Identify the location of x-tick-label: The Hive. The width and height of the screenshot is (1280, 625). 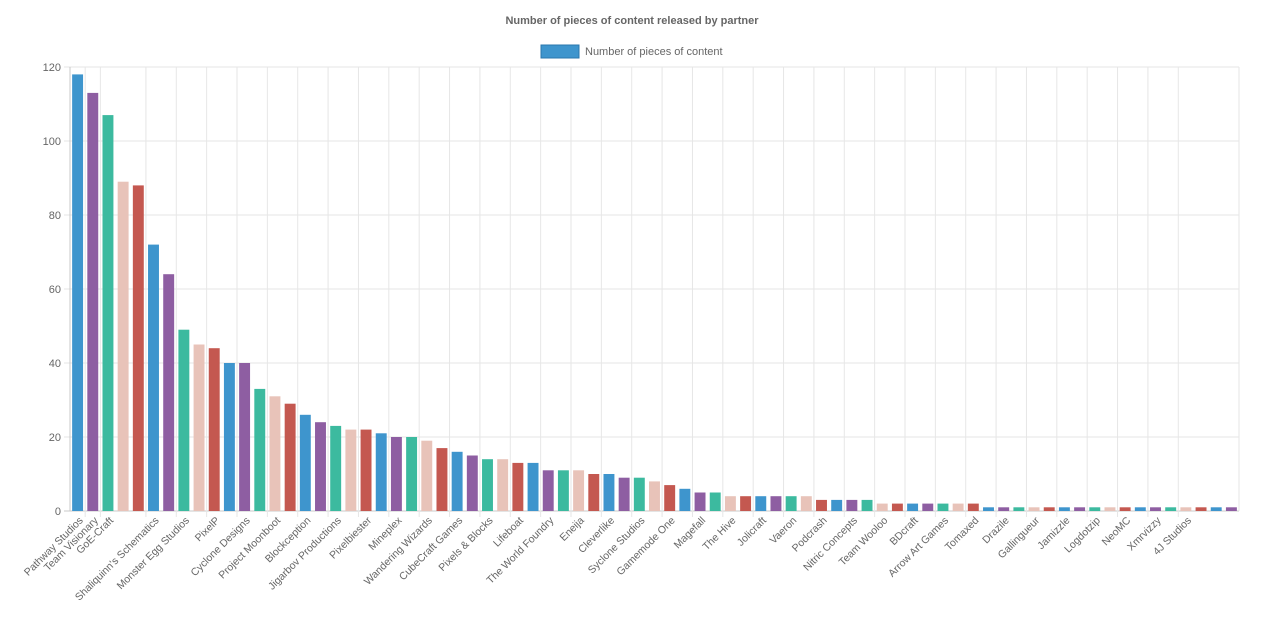
(719, 534).